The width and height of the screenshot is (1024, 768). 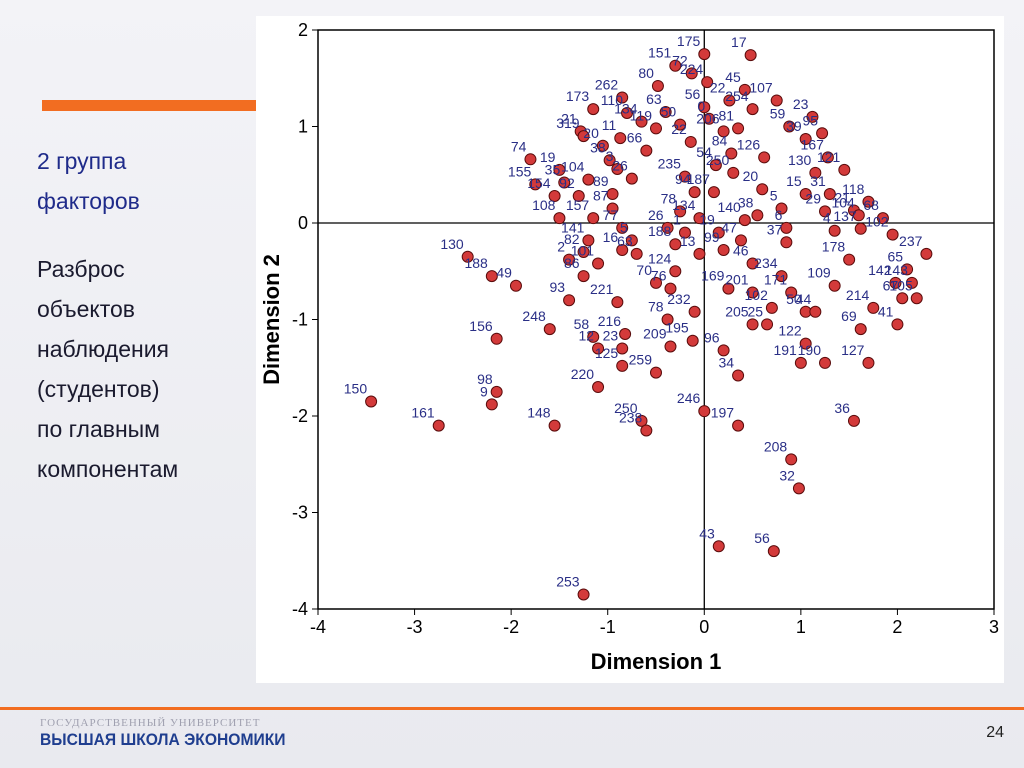 I want to click on data-point-label: 259, so click(x=641, y=360).